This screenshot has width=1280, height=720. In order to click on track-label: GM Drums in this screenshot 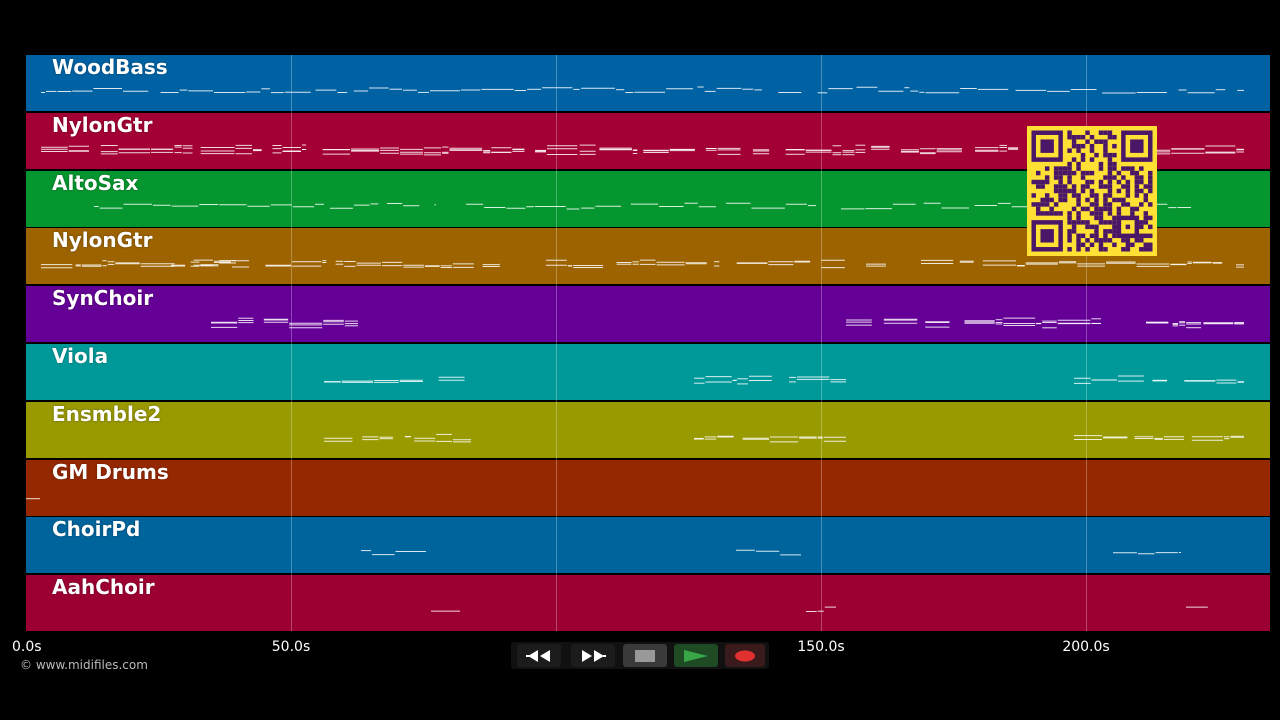, I will do `click(110, 471)`.